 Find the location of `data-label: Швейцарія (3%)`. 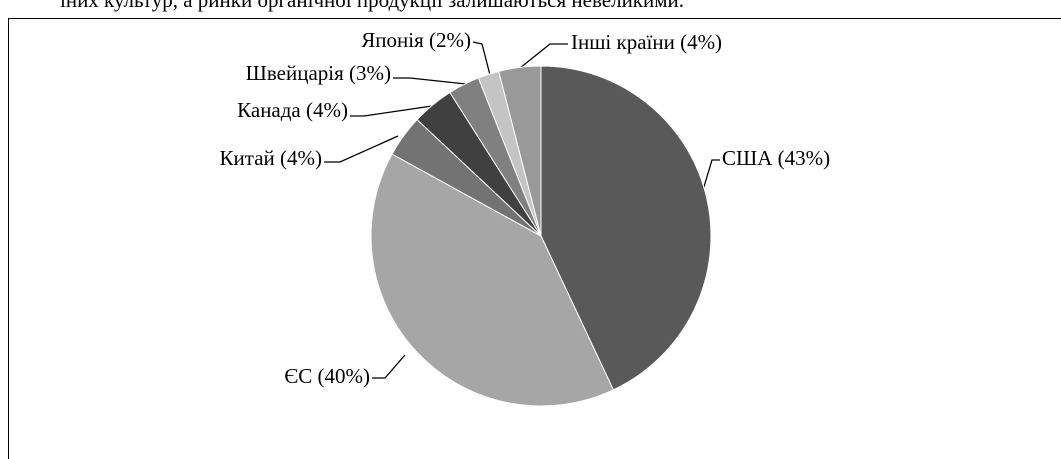

data-label: Швейцарія (3%) is located at coordinates (318, 73).